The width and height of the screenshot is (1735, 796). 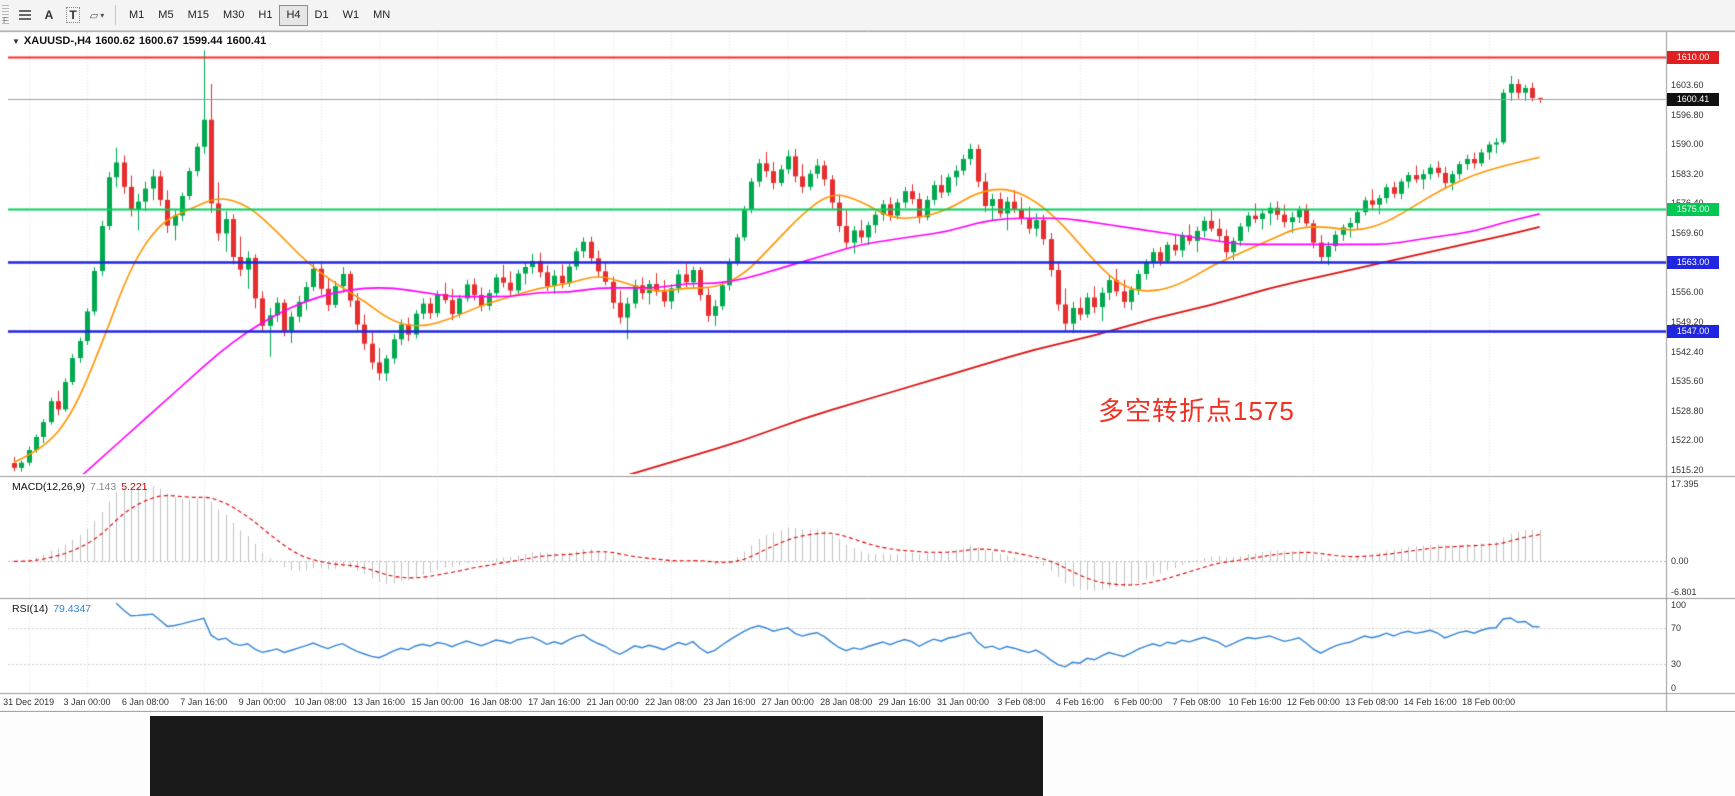 What do you see at coordinates (1489, 702) in the screenshot?
I see `time-axis-label: 18 Feb 00:00` at bounding box center [1489, 702].